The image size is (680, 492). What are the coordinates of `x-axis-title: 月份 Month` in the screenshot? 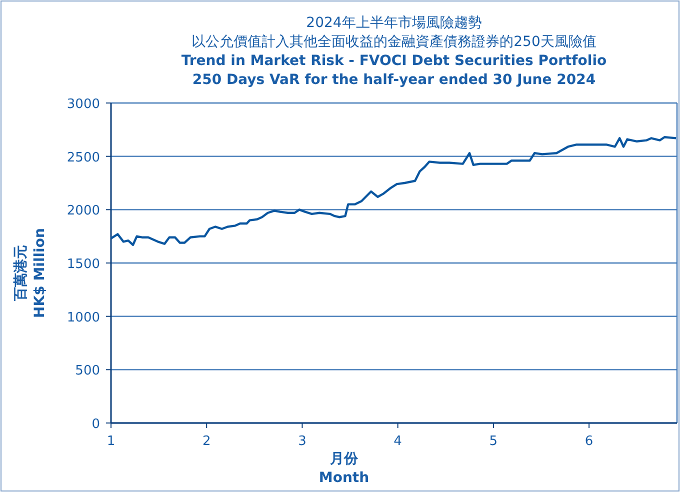 It's located at (344, 468).